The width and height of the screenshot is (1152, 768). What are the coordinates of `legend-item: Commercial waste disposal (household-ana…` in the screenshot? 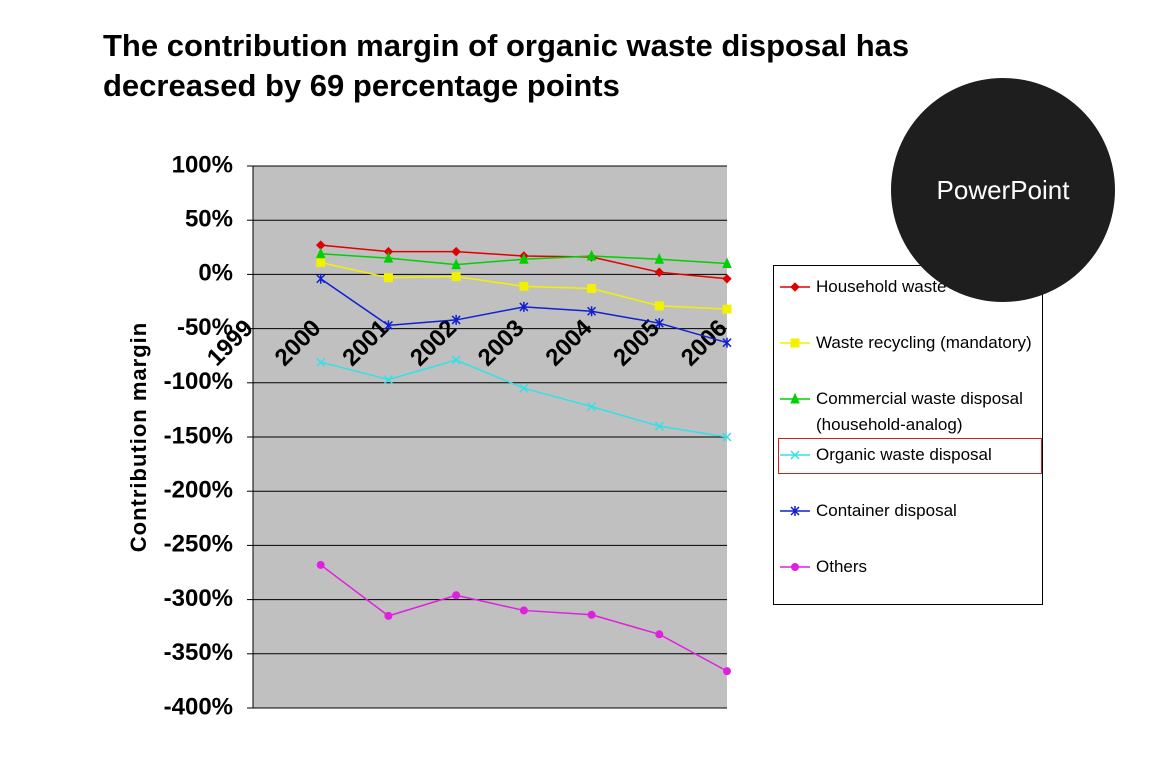 It's located at (911, 412).